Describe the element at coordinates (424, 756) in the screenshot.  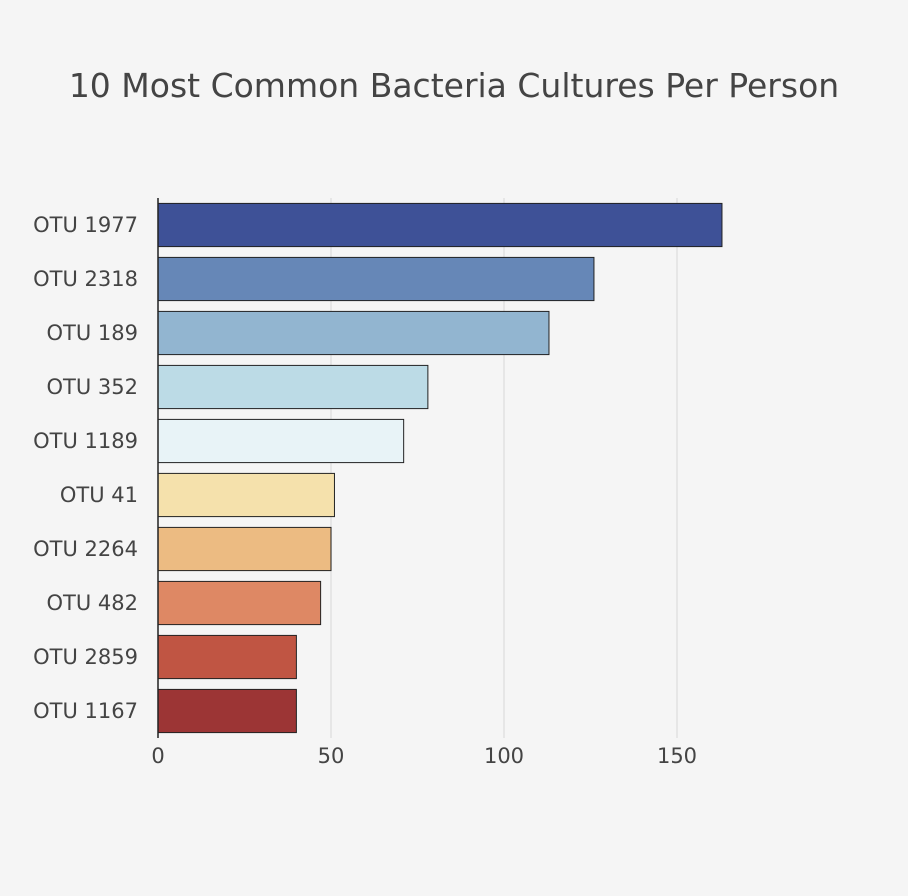
I see `x-tick-labels: 0 50 100 150` at that location.